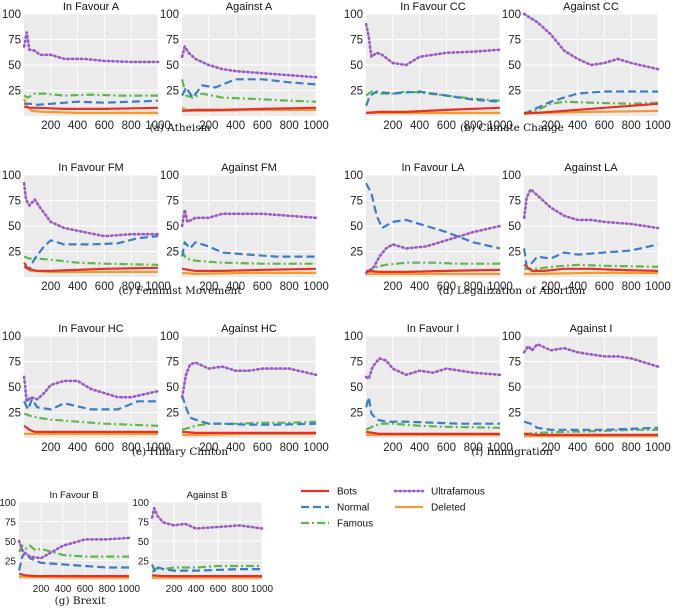 The image size is (677, 615). What do you see at coordinates (91, 7) in the screenshot?
I see `panel-title: In Favour A` at bounding box center [91, 7].